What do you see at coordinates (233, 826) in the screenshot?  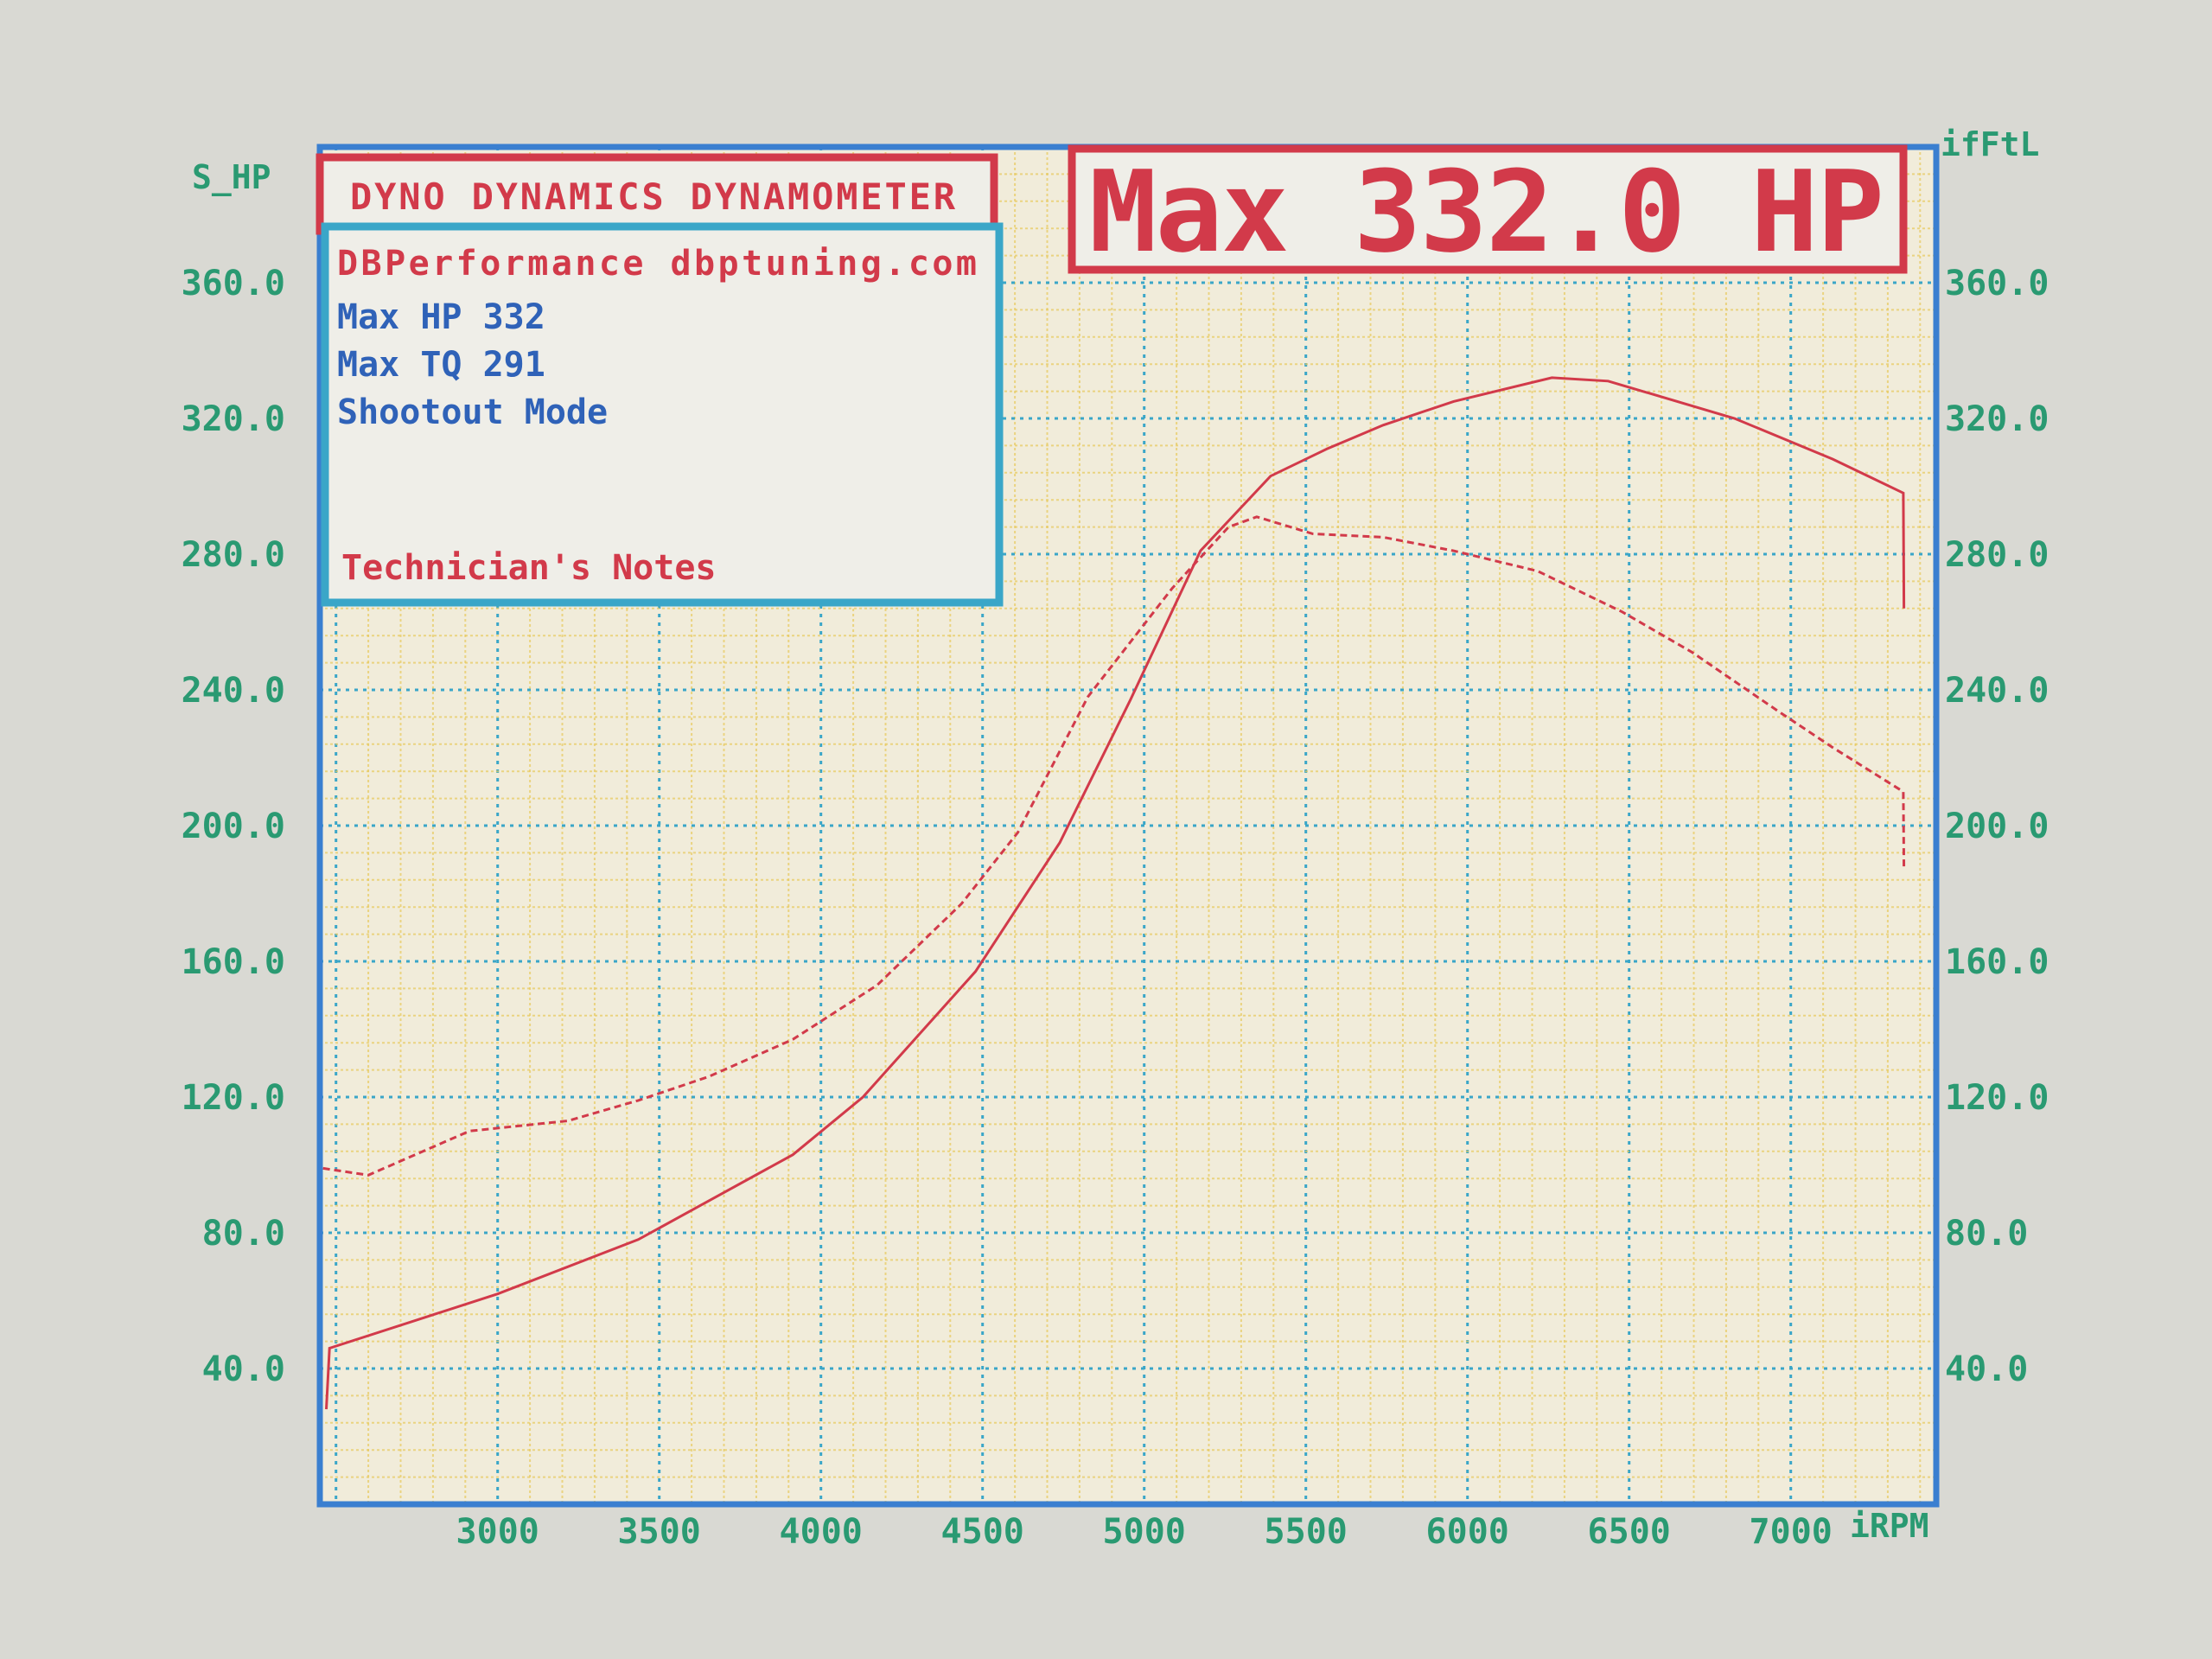 I see `y-tick-label-left: 200.0` at bounding box center [233, 826].